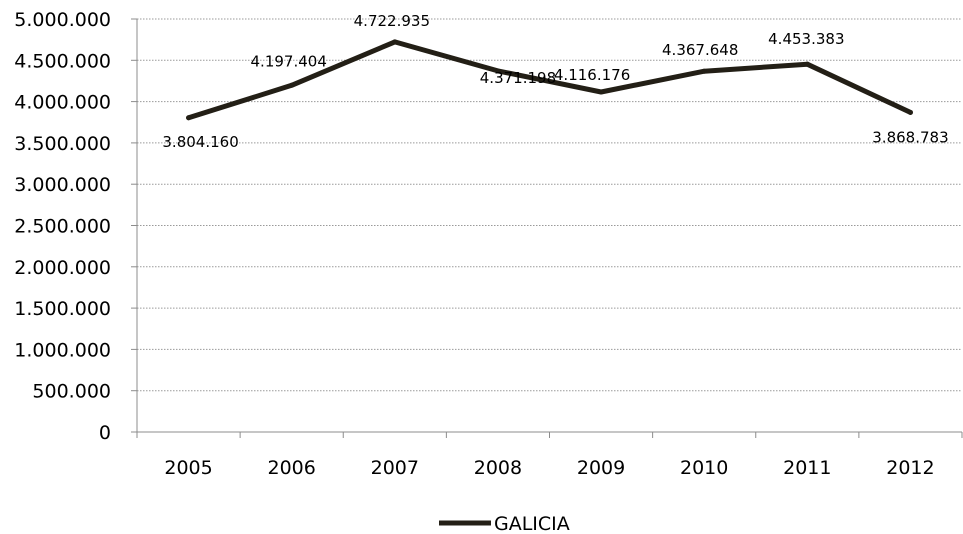 This screenshot has height=534, width=963. Describe the element at coordinates (62, 350) in the screenshot. I see `y-tick-label: 1.000.000` at that location.